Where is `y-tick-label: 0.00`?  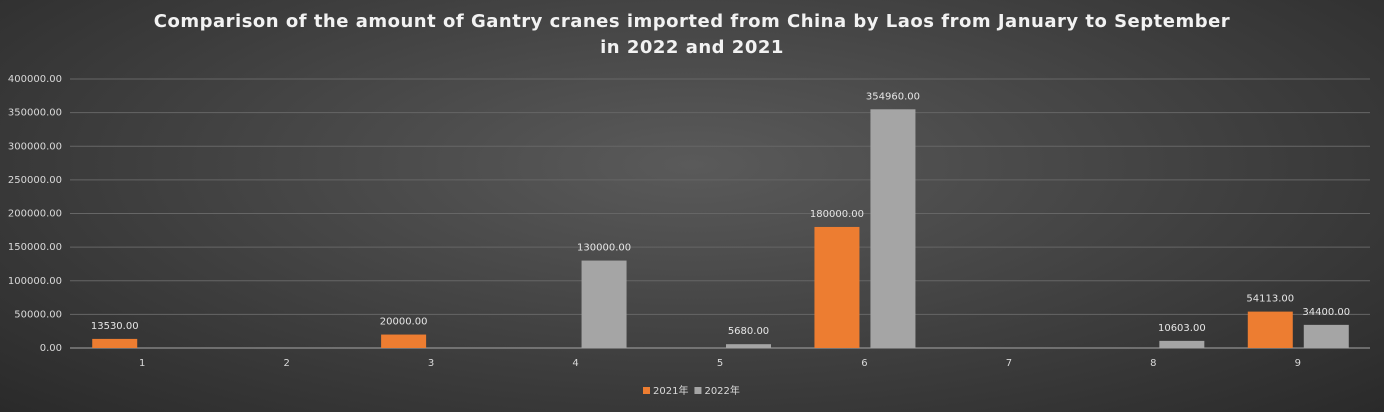 y-tick-label: 0.00 is located at coordinates (51, 348).